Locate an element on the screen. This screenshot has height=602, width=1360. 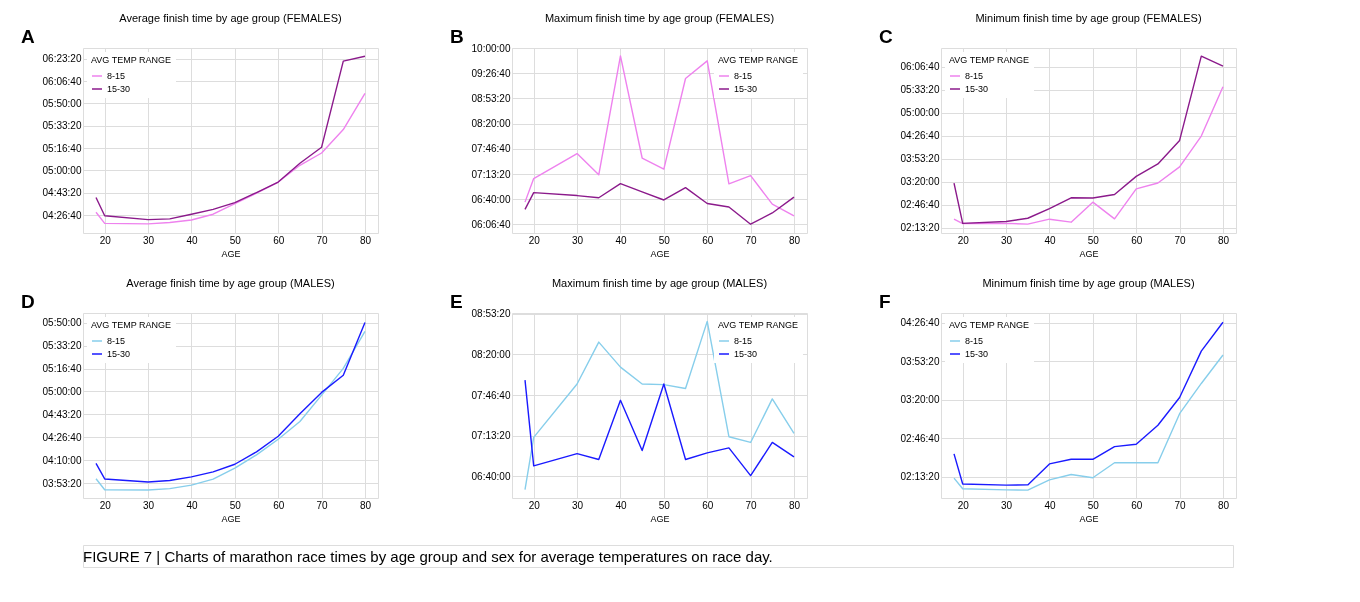
y-tick-label: 02:13:20 is located at coordinates (920, 228).